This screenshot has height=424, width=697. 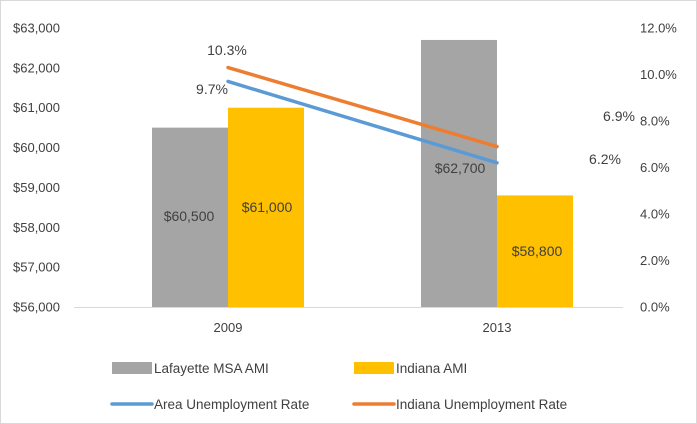 I want to click on y-left-tick-label: $60,000, so click(x=36, y=147).